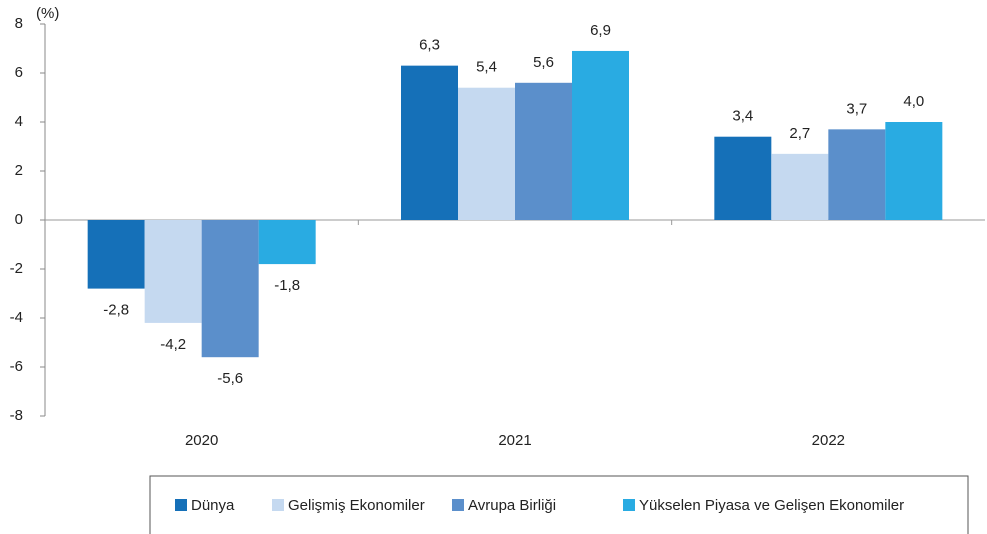 This screenshot has width=987, height=534. What do you see at coordinates (16, 317) in the screenshot?
I see `y-tick-label: -4` at bounding box center [16, 317].